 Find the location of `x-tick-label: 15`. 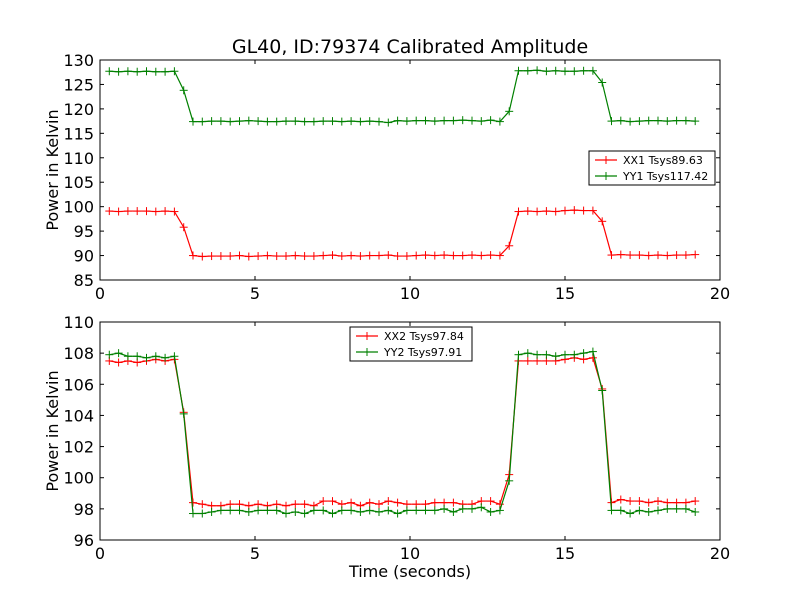

x-tick-label: 15 is located at coordinates (565, 553).